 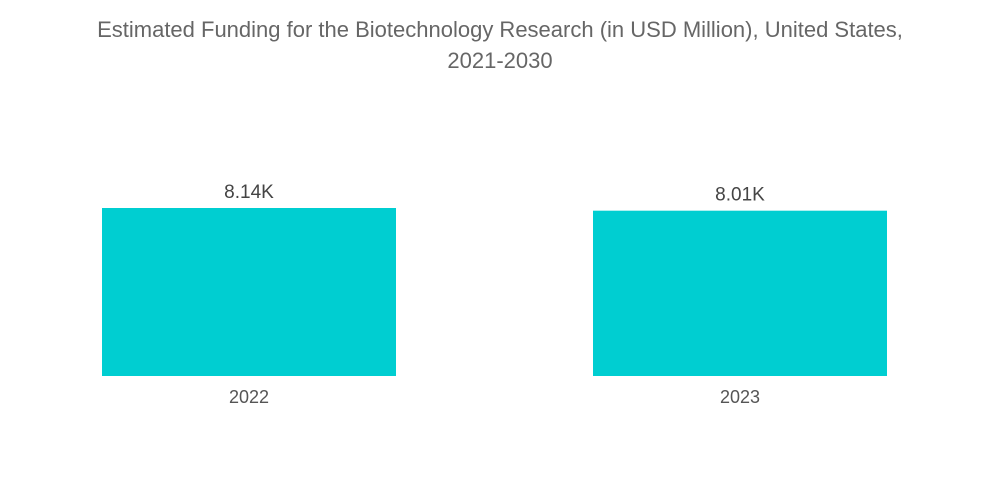 What do you see at coordinates (249, 192) in the screenshot?
I see `data-label-2022: 8.14K` at bounding box center [249, 192].